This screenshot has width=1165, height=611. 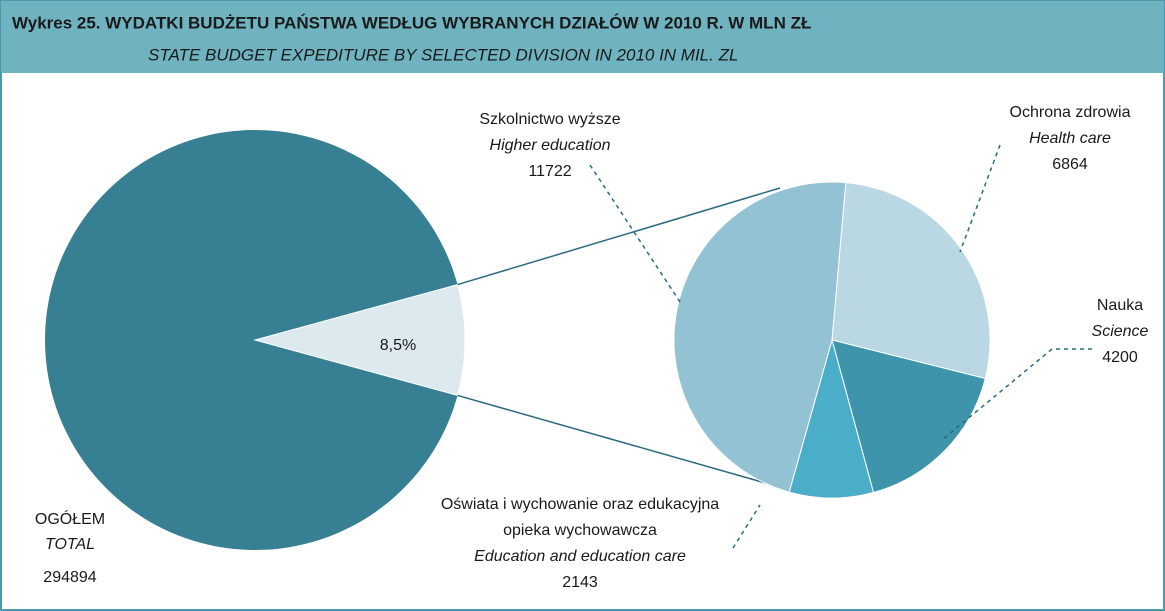 I want to click on slice-value: 6864, so click(x=1070, y=164).